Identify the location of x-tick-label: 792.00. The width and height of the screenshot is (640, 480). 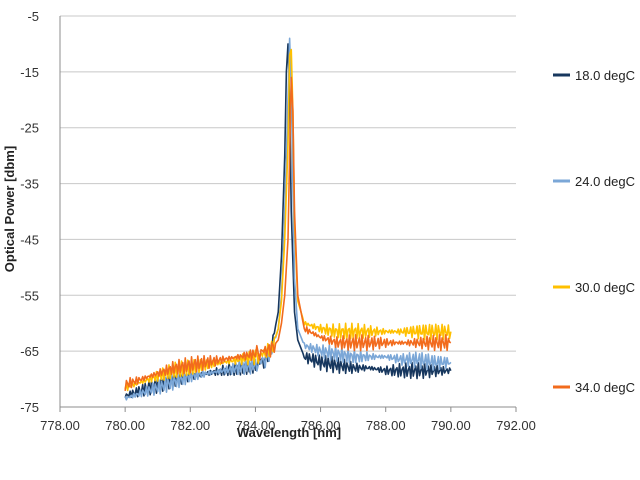
(516, 425).